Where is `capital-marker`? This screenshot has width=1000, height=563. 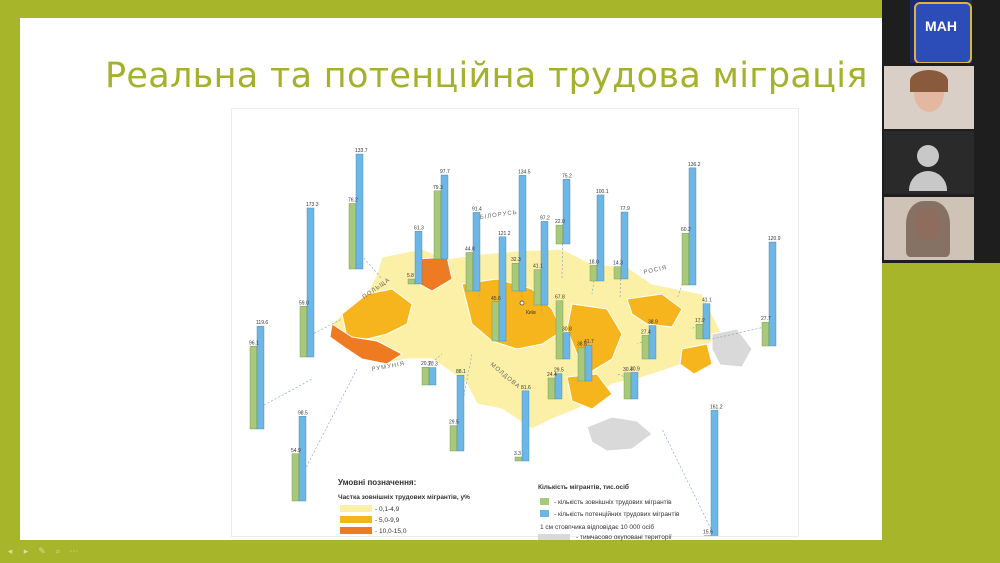 capital-marker is located at coordinates (522, 303).